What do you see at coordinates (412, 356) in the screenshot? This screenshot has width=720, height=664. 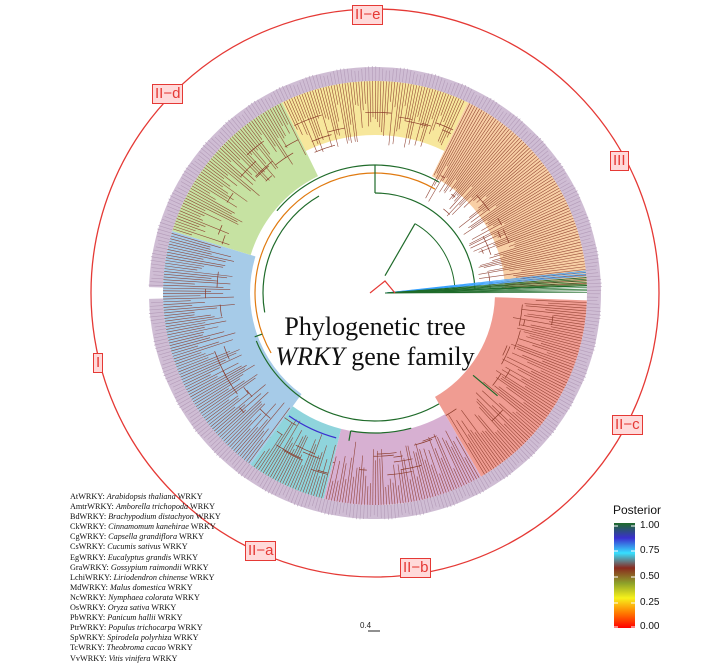 I see `center-title-suffix: gene family` at bounding box center [412, 356].